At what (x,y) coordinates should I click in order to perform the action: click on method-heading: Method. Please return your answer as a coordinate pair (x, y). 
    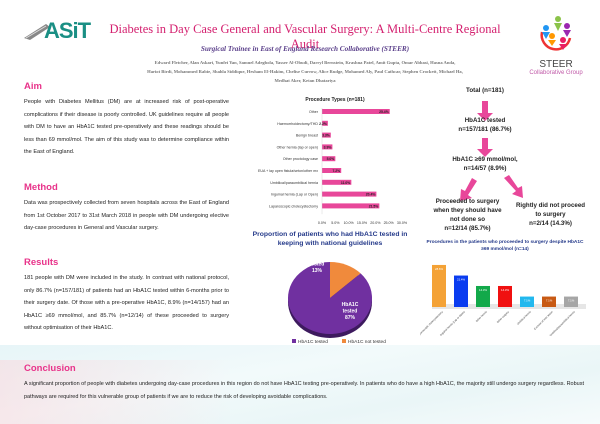
    Looking at the image, I should click on (41, 187).